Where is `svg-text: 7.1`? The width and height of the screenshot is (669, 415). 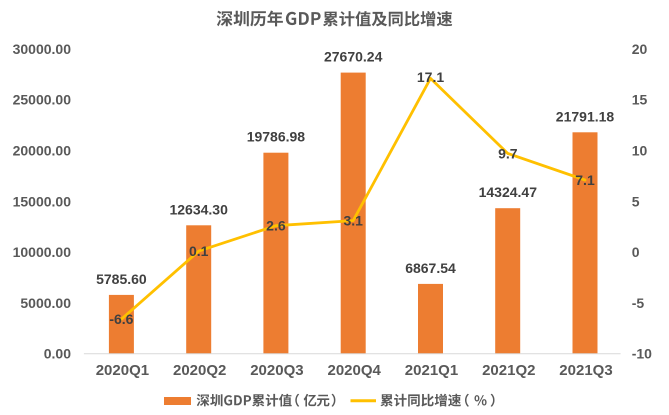
svg-text: 7.1 is located at coordinates (585, 180).